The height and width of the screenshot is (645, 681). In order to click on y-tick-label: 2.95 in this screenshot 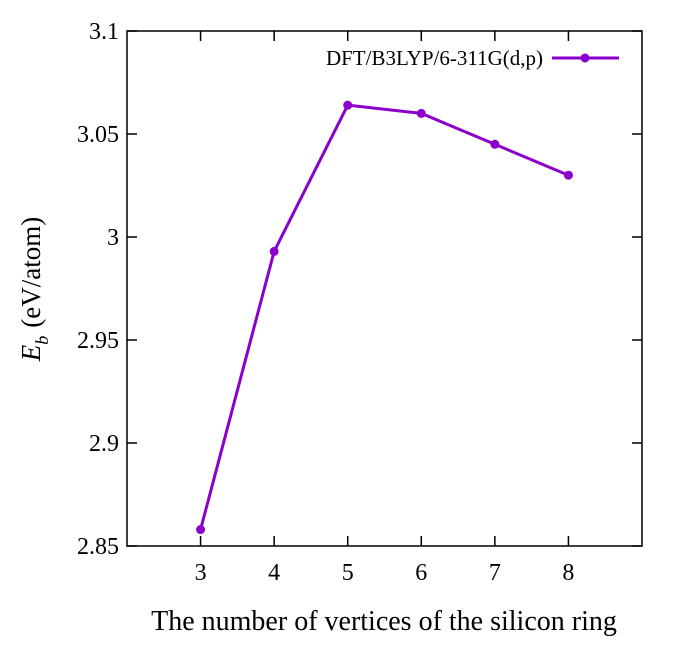, I will do `click(98, 341)`.